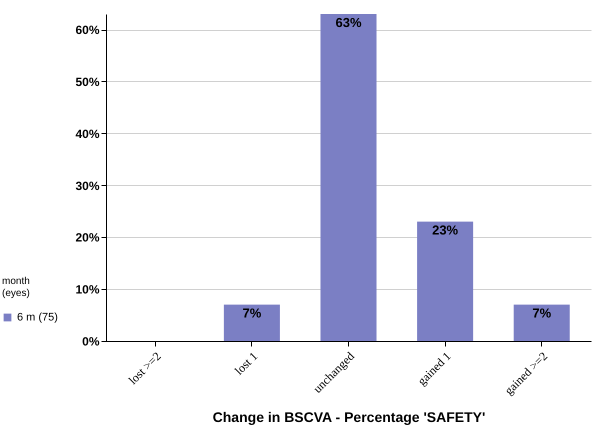 This screenshot has height=430, width=599. I want to click on x-tick-label: lost >=2, so click(145, 368).